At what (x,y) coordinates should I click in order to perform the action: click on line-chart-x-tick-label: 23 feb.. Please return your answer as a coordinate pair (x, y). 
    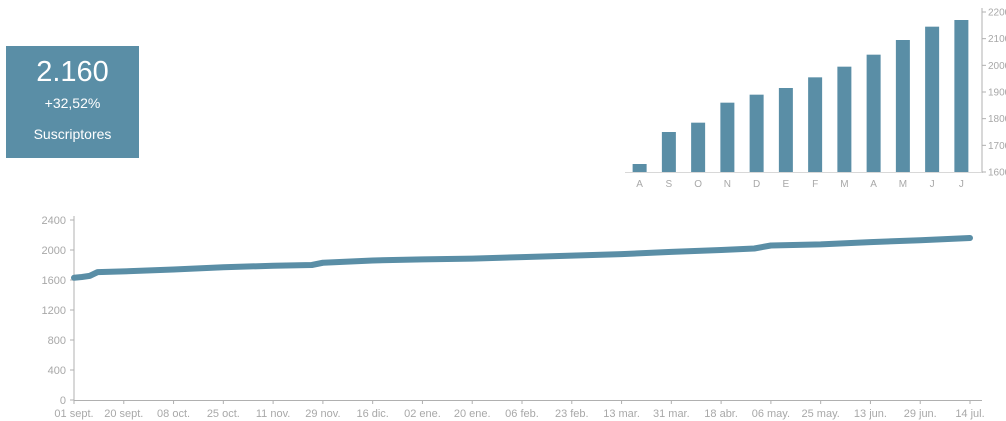
    Looking at the image, I should click on (572, 414).